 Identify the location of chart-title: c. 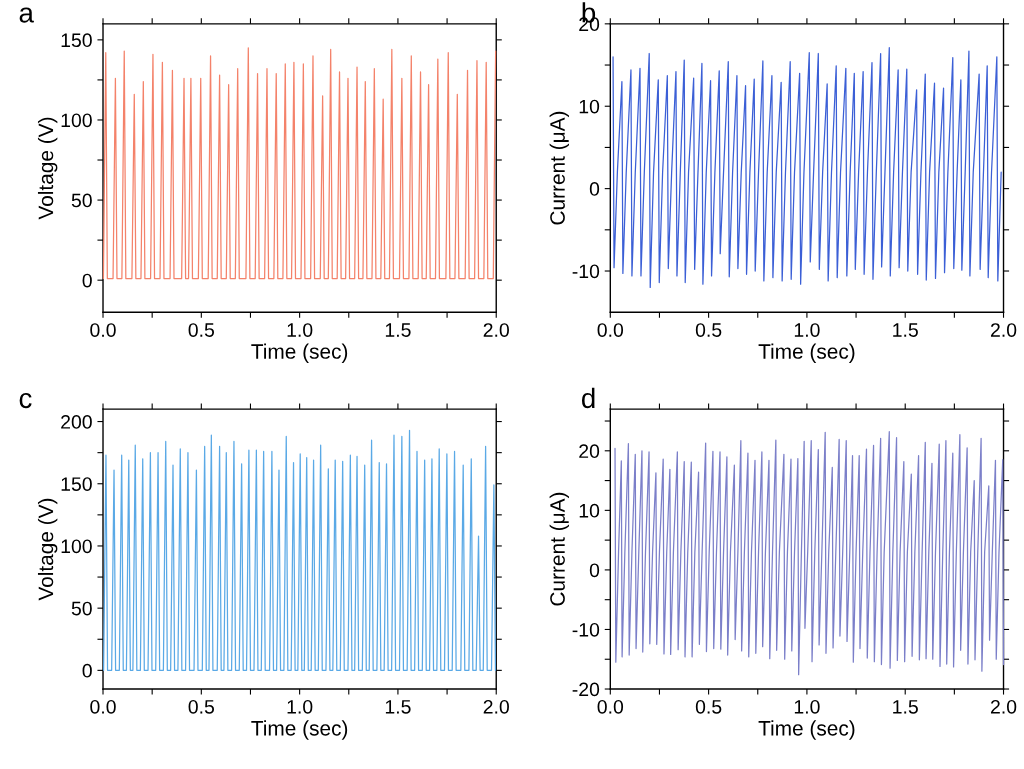
(25, 400).